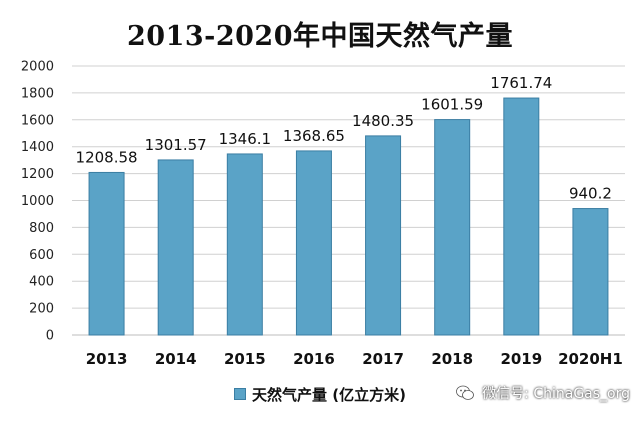  What do you see at coordinates (37, 201) in the screenshot?
I see `y-tick-label: 1000` at bounding box center [37, 201].